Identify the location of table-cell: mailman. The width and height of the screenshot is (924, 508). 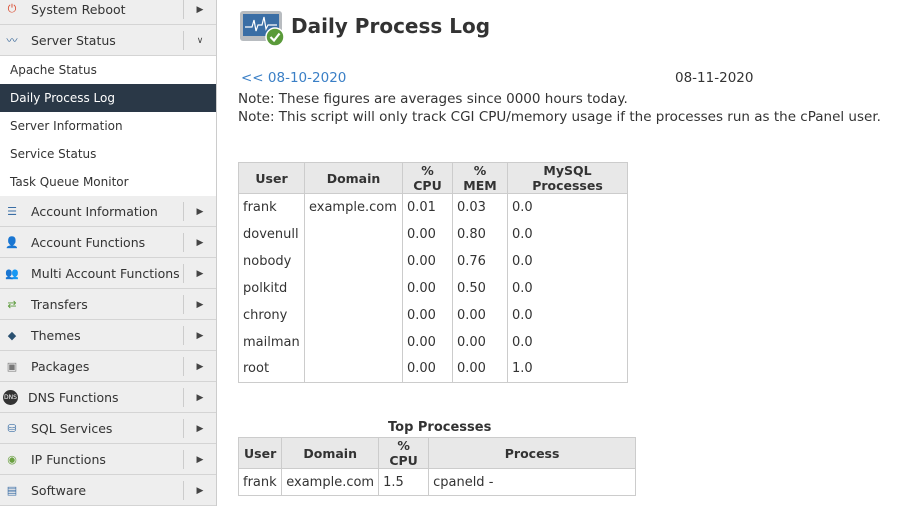
(271, 342).